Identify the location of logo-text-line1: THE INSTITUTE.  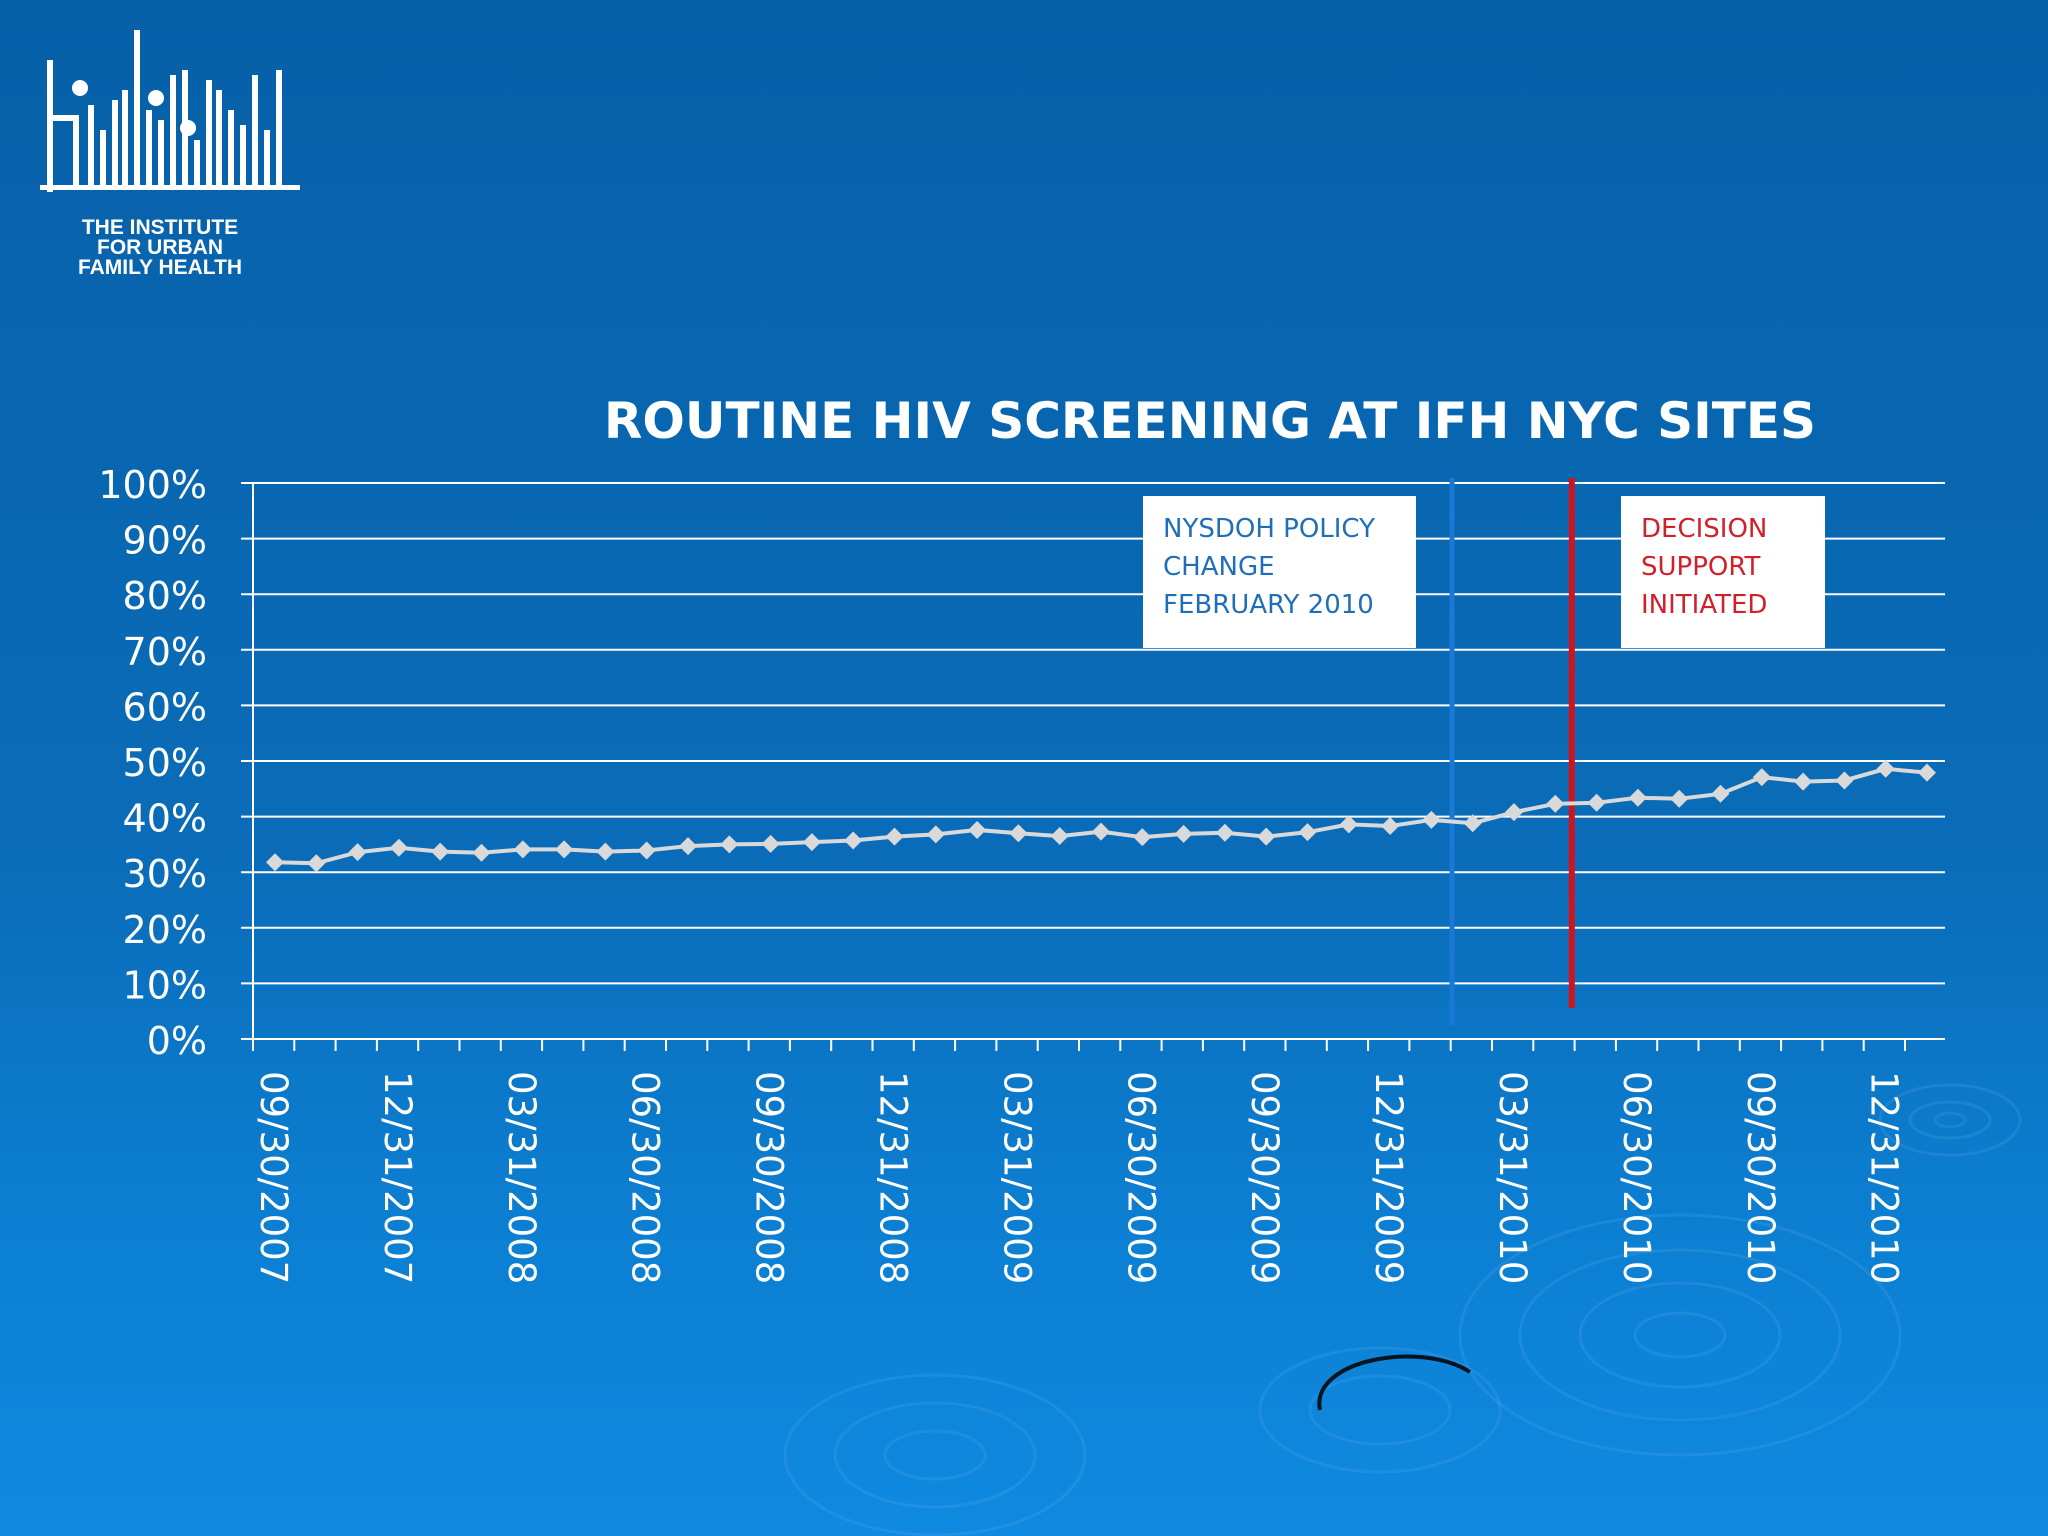
(160, 227).